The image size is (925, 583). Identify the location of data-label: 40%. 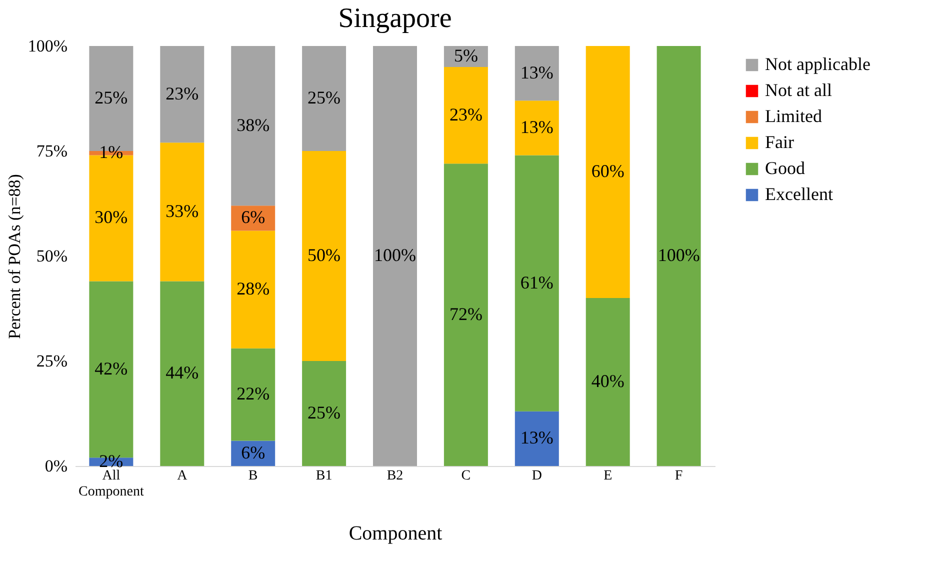
(607, 381).